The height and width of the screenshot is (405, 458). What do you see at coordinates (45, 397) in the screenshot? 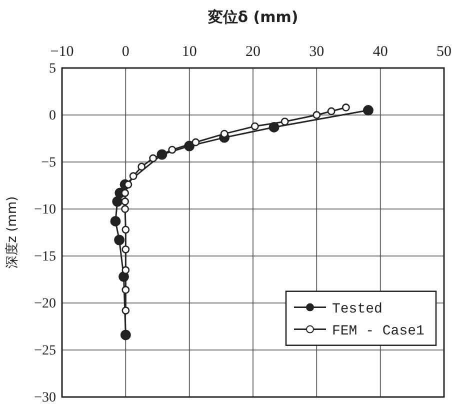
I see `y-tick-label: −30` at bounding box center [45, 397].